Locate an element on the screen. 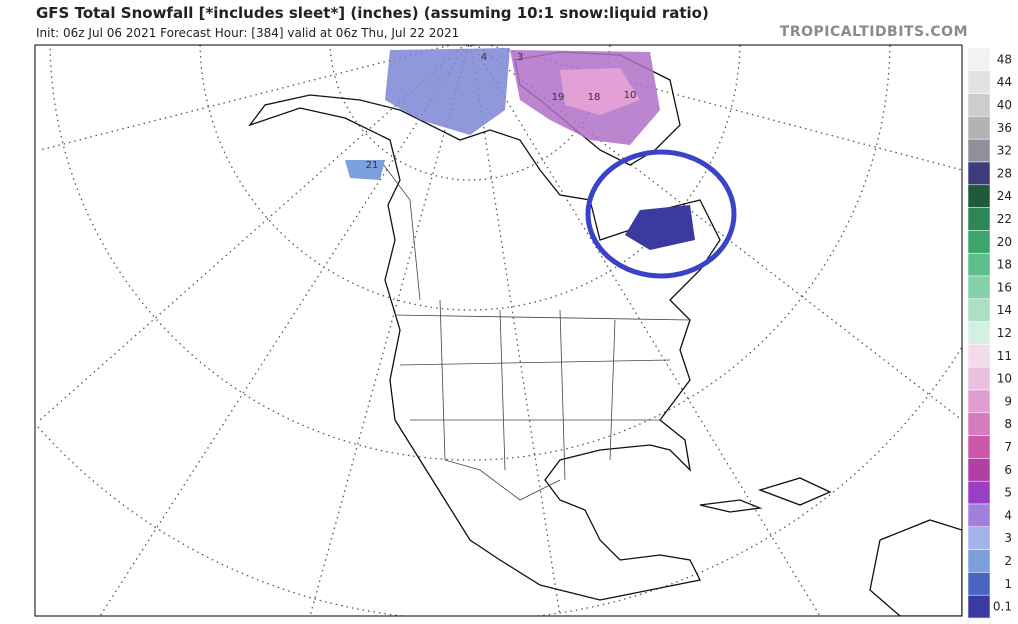 This screenshot has height=624, width=1018. map-label: 4 is located at coordinates (484, 57).